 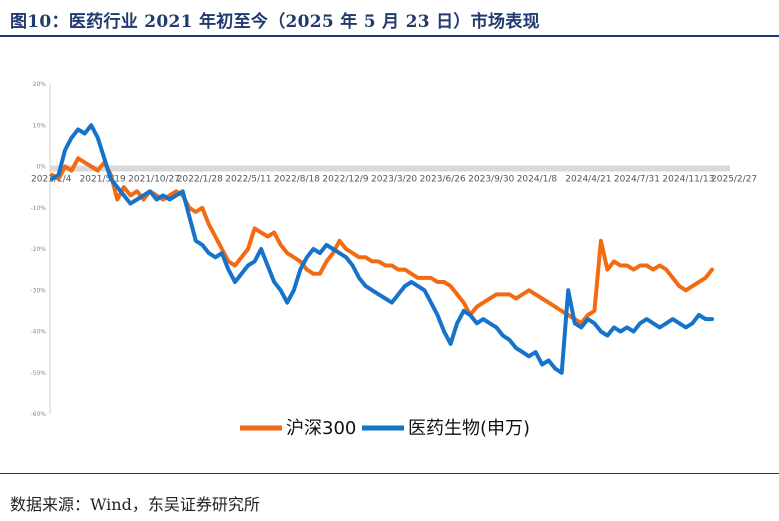 I want to click on y-axis: 20% 10% 0% -10% -20% -30% -40% -50% -60%, so click(x=40, y=249).